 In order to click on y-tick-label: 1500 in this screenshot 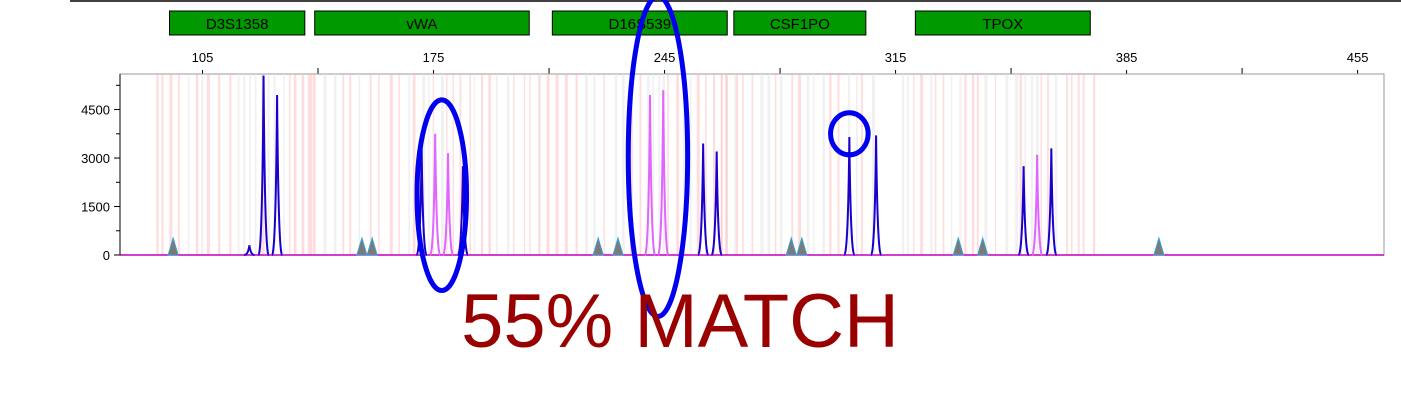, I will do `click(95, 207)`.